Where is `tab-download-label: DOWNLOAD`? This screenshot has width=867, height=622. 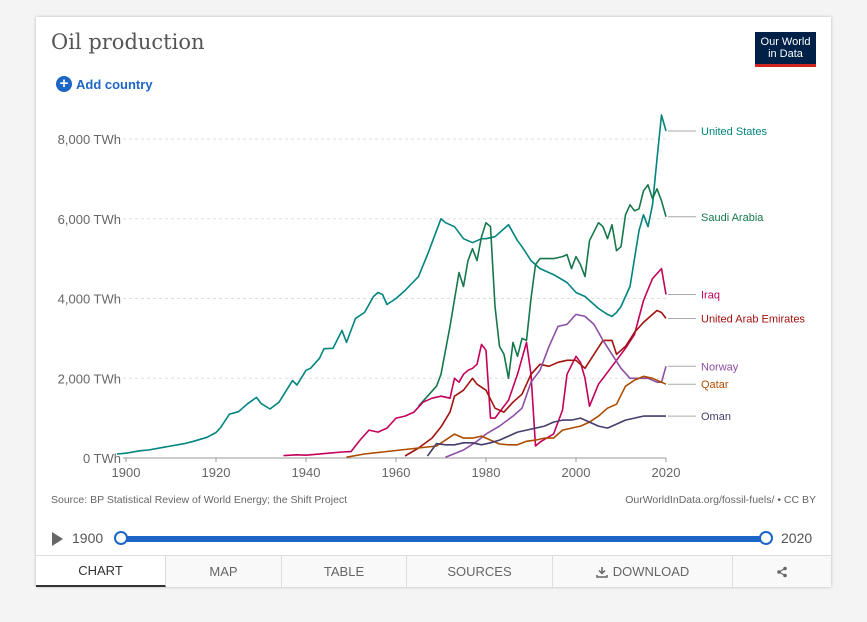
tab-download-label: DOWNLOAD is located at coordinates (651, 571).